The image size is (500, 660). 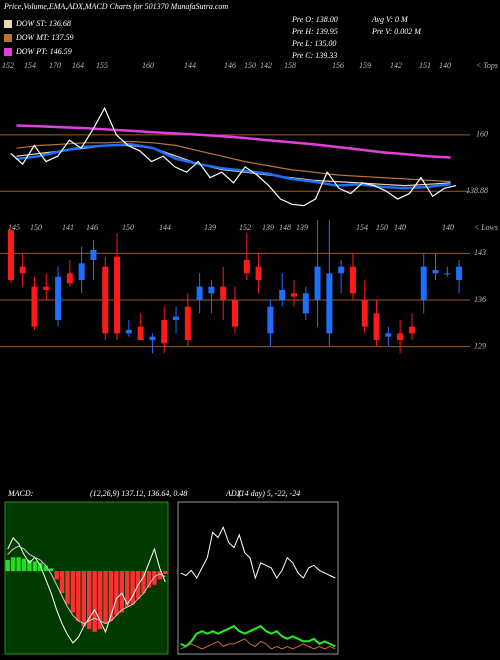 I want to click on top-label: 159, so click(x=365, y=65).